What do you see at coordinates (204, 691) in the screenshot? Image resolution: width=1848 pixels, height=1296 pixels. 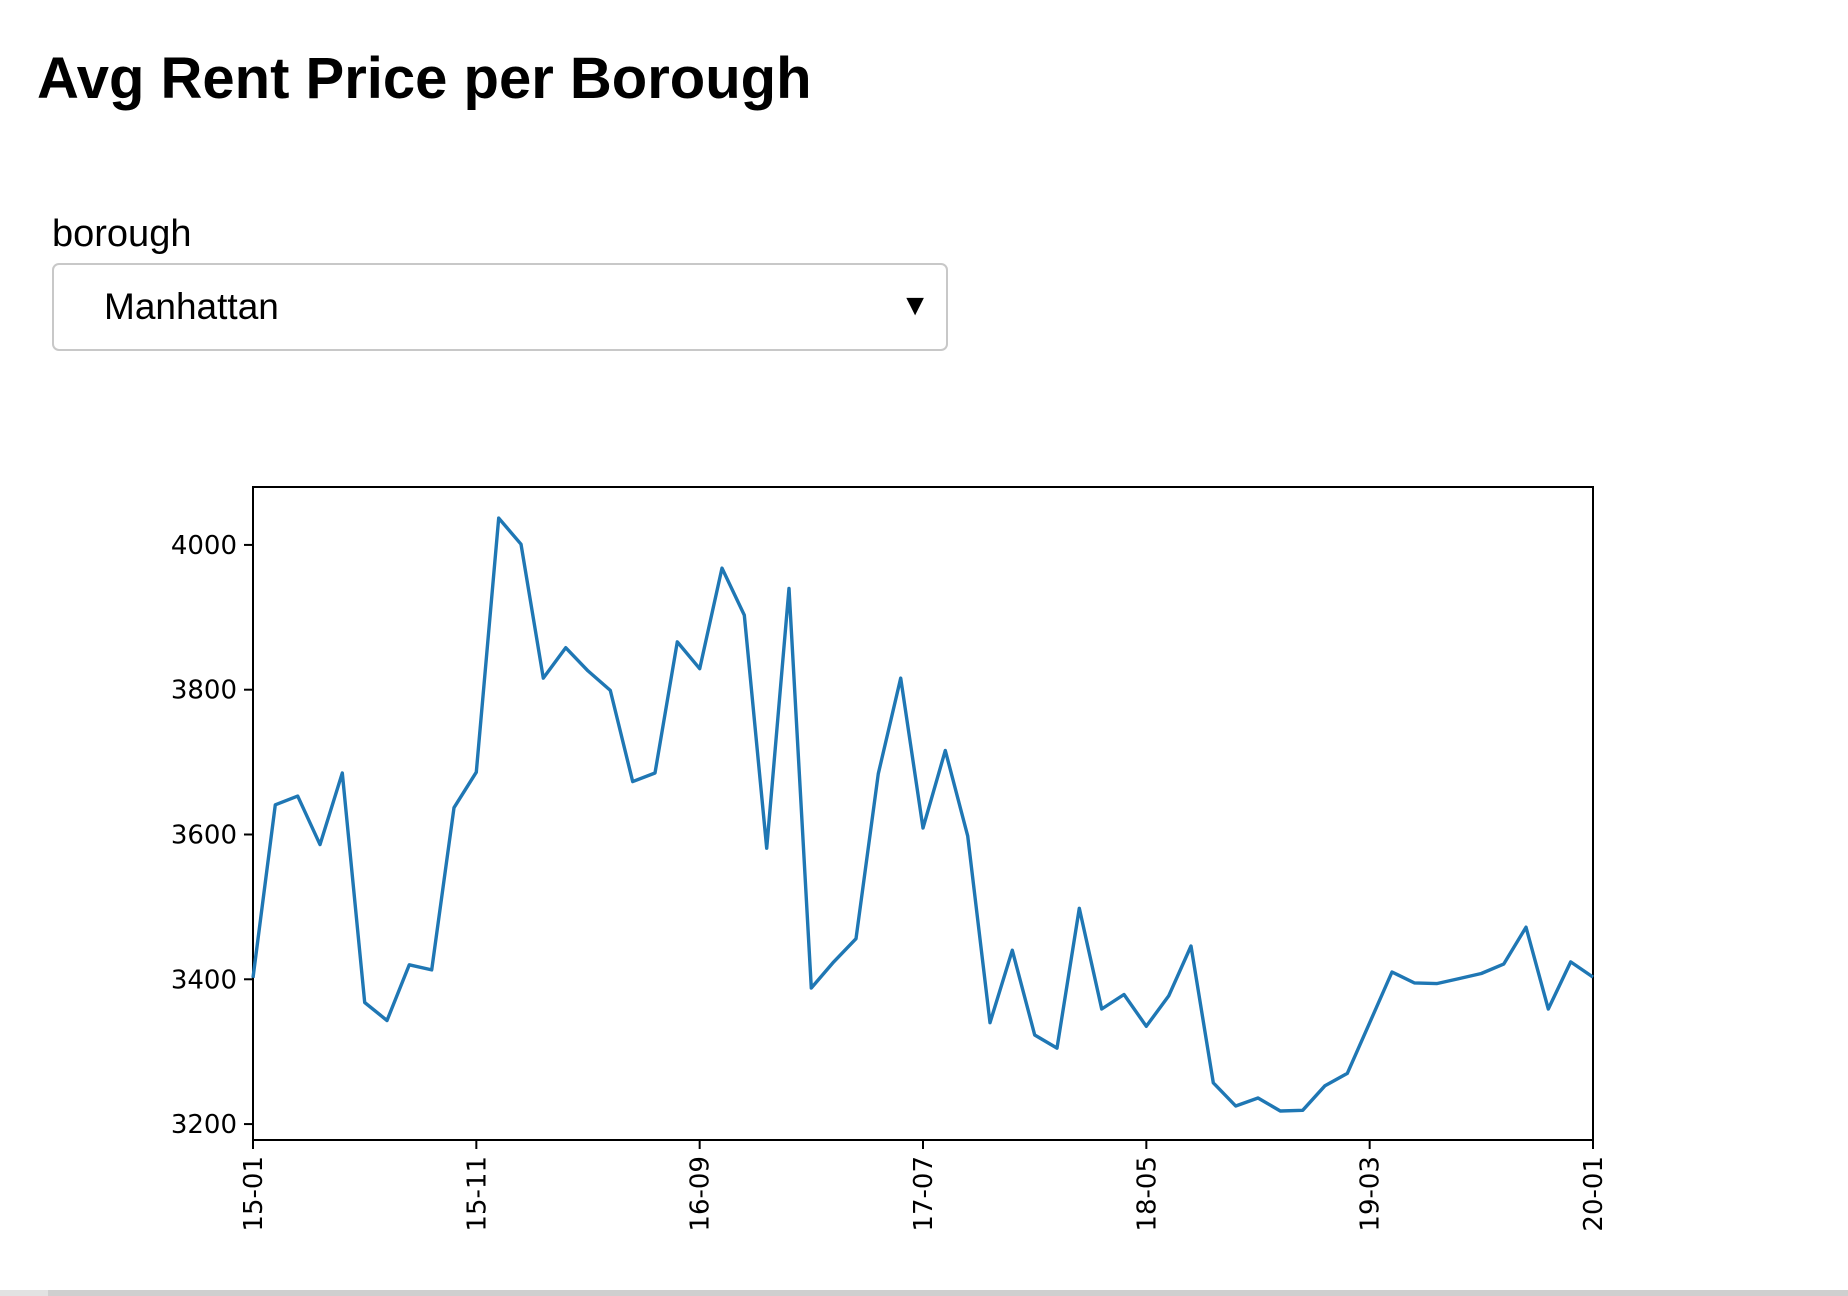 I see `y-tick-label: 3800` at bounding box center [204, 691].